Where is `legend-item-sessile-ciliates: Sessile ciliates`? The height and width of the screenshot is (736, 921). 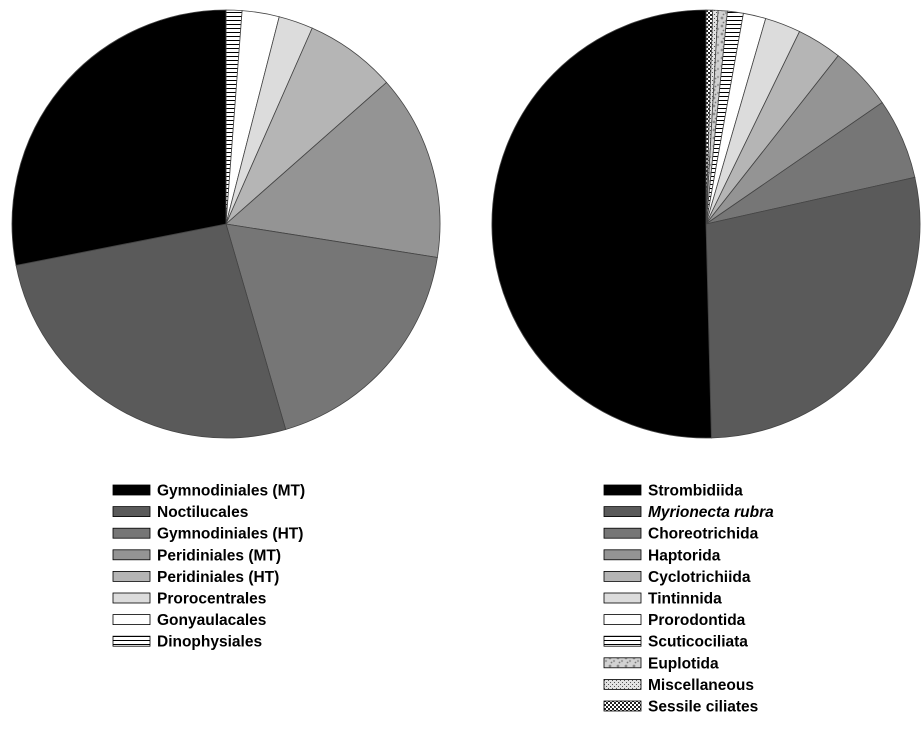 legend-item-sessile-ciliates: Sessile ciliates is located at coordinates (680, 707).